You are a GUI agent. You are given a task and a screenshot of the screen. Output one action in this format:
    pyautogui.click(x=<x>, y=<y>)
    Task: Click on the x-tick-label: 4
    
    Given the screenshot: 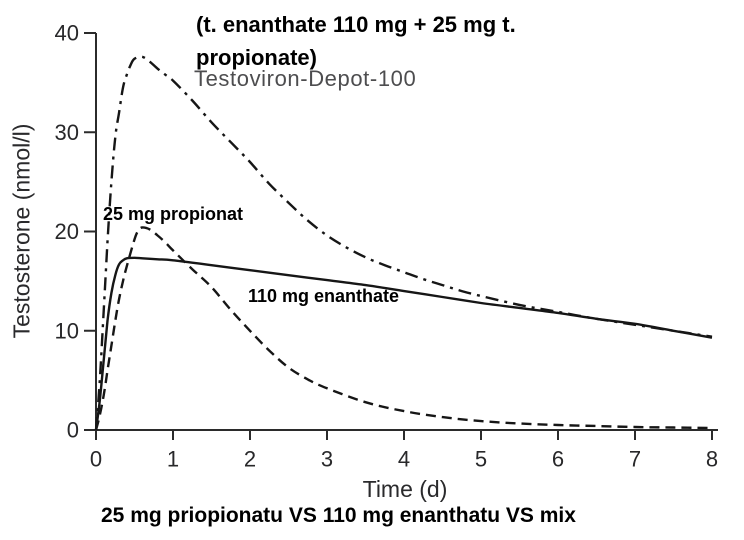 What is the action you would take?
    pyautogui.click(x=404, y=459)
    